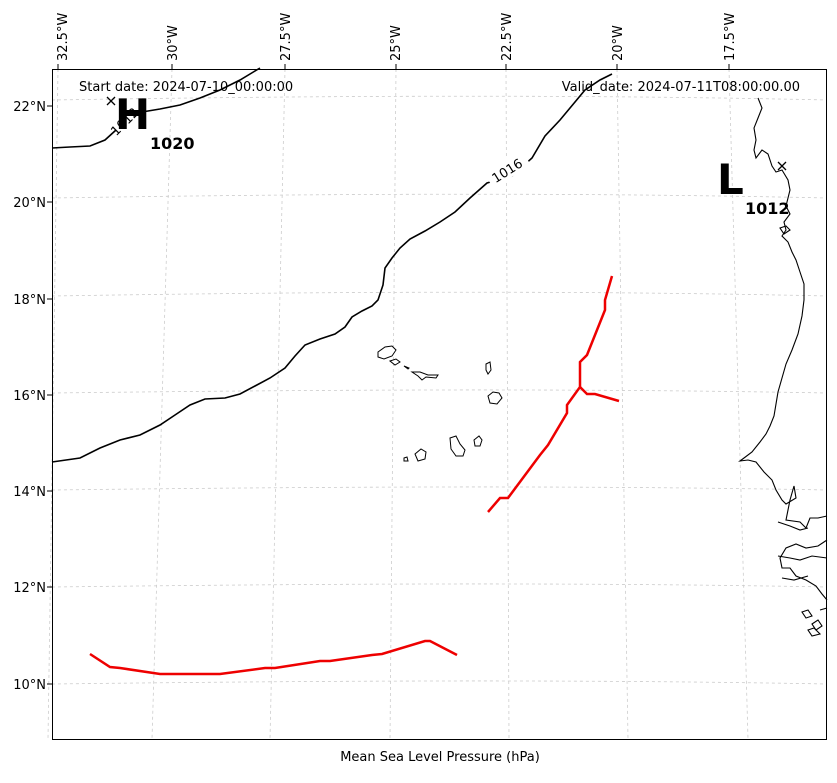 Image resolution: width=837 pixels, height=783 pixels. Describe the element at coordinates (29, 107) in the screenshot. I see `lat-tick-label: 22°N` at that location.